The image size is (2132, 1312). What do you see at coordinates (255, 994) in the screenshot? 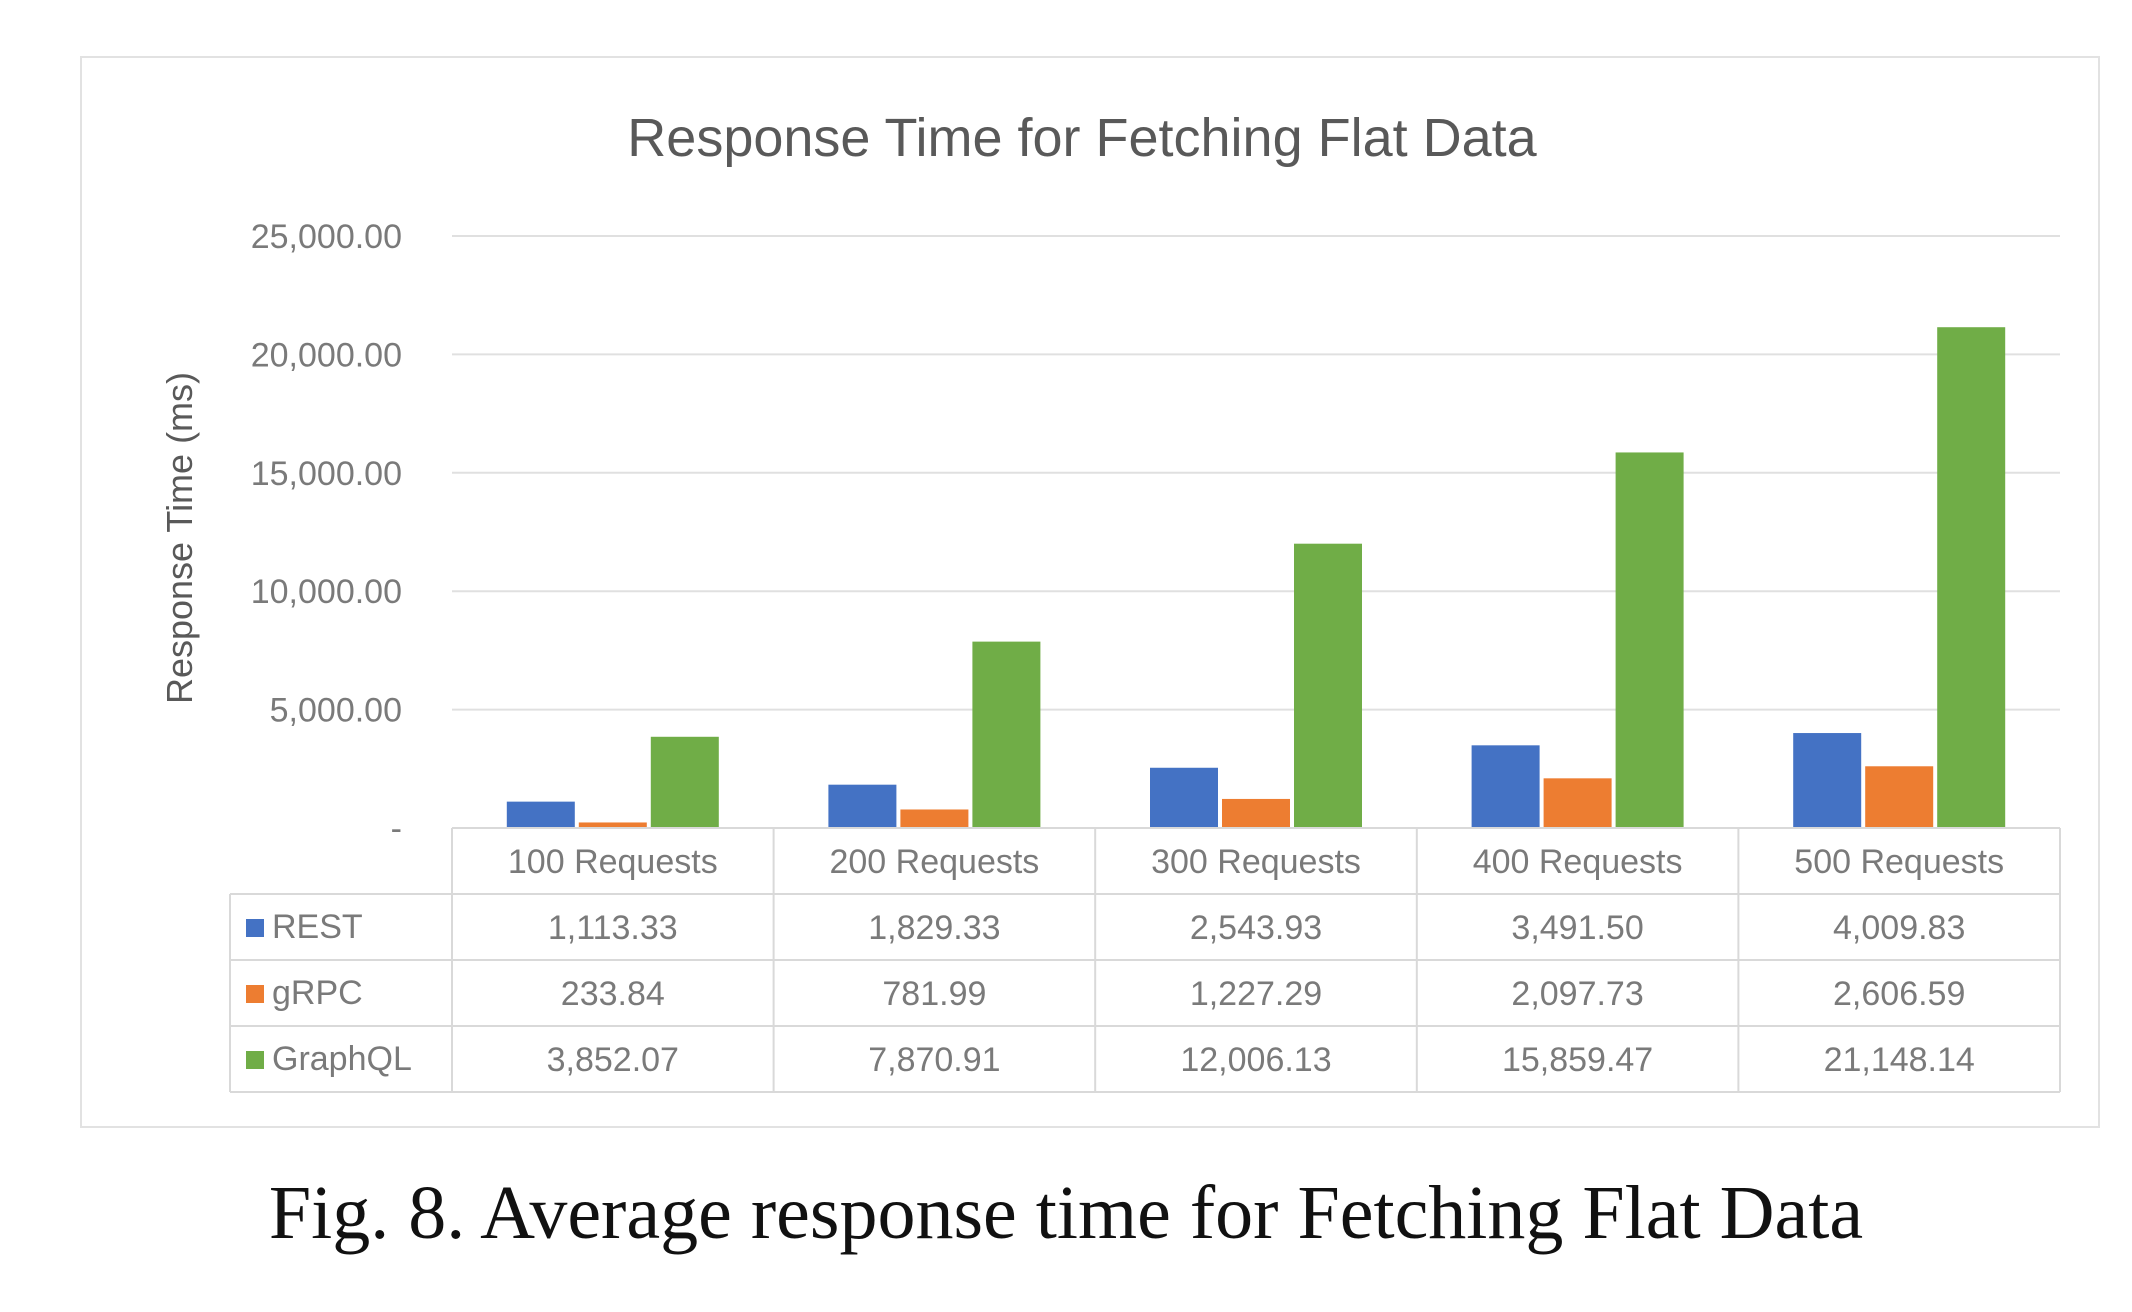
I see `legend-swatch-grpc` at bounding box center [255, 994].